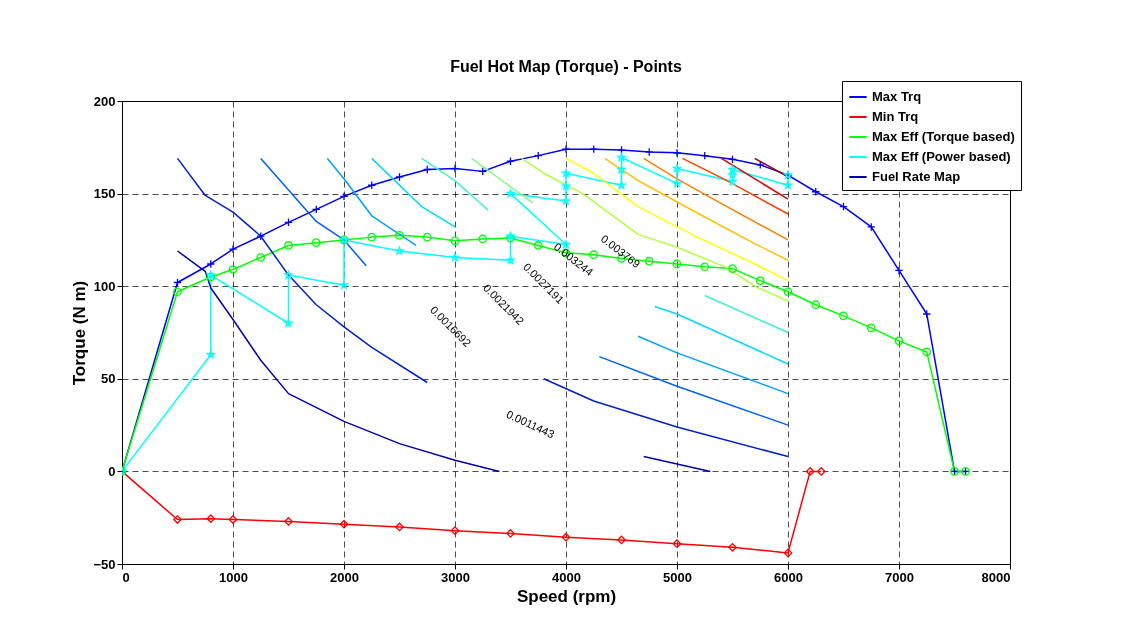  Describe the element at coordinates (104, 101) in the screenshot. I see `y-tick-label: 200` at that location.